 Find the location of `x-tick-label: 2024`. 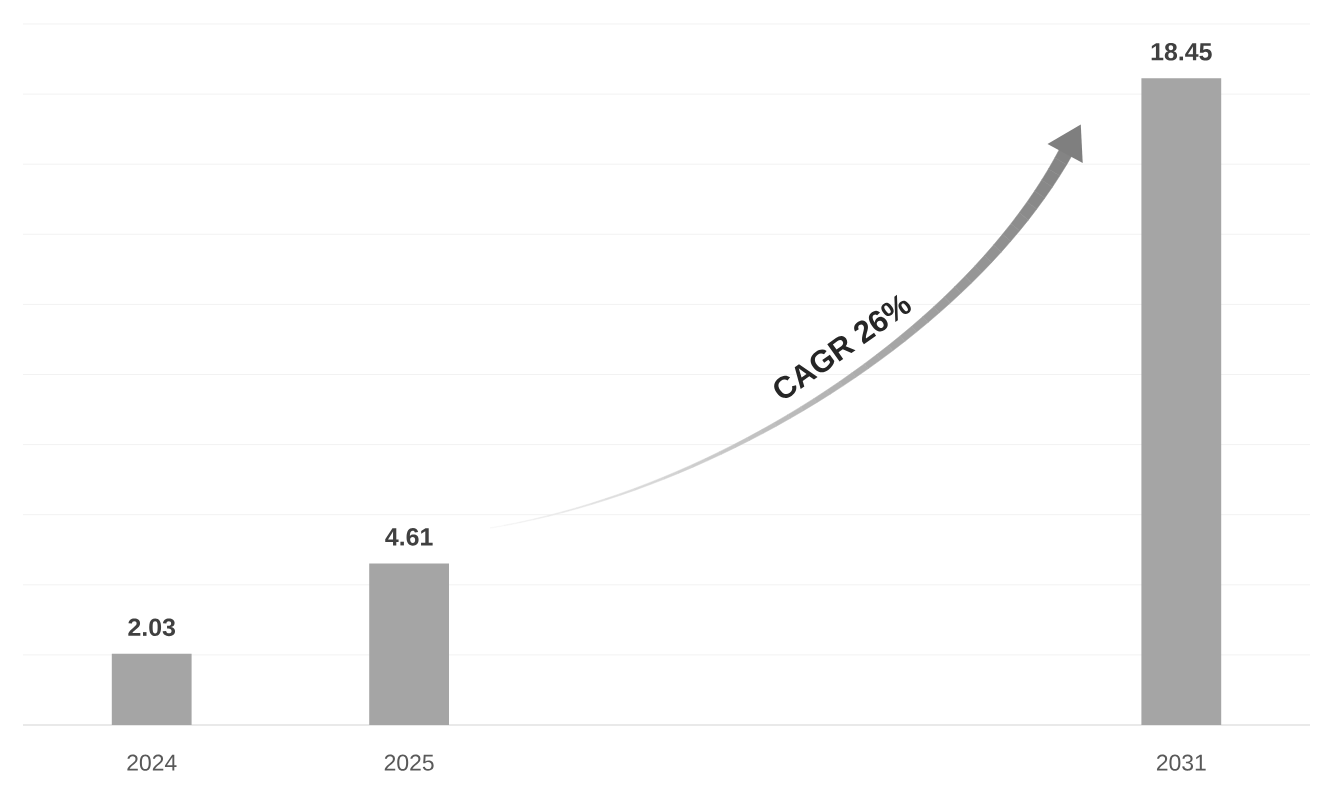

x-tick-label: 2024 is located at coordinates (152, 762).